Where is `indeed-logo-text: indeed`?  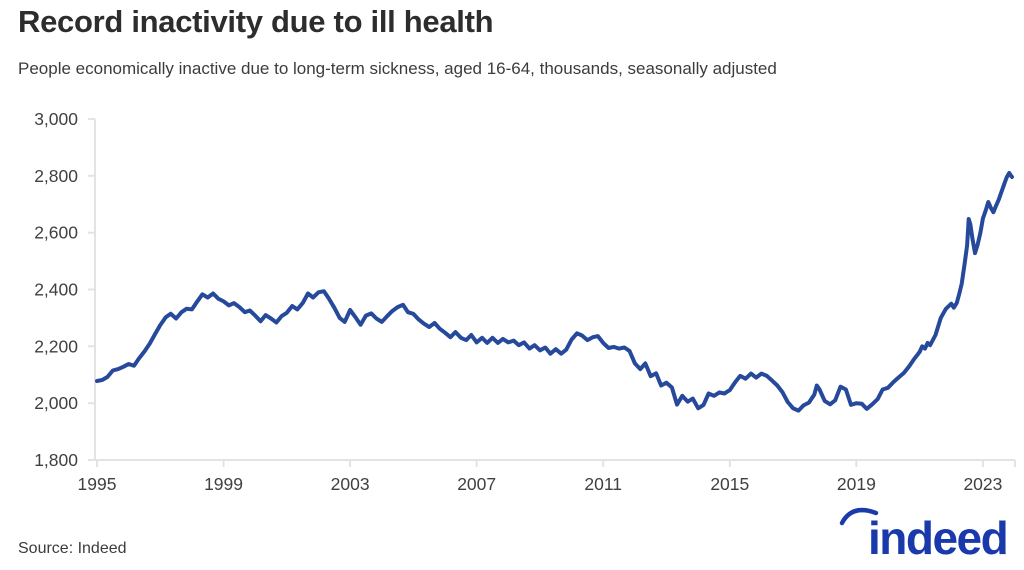
indeed-logo-text: indeed is located at coordinates (937, 536).